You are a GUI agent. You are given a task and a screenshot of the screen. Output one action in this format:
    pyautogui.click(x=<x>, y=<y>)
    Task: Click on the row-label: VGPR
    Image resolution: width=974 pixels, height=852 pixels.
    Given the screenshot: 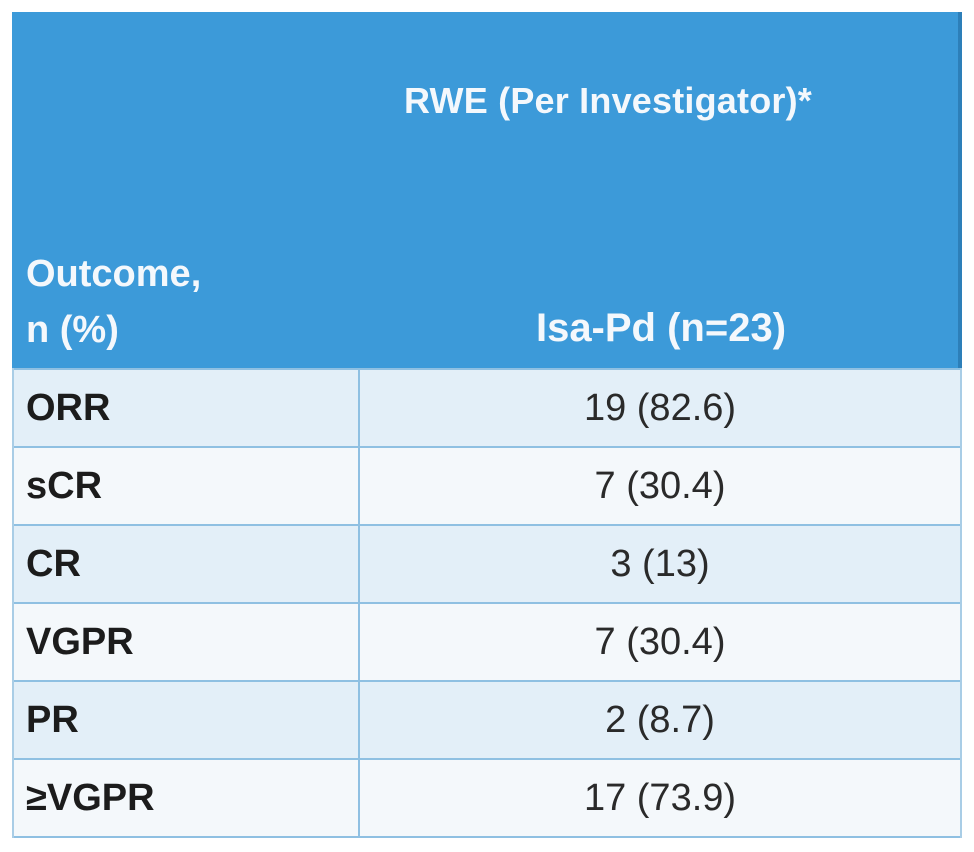 What is the action you would take?
    pyautogui.click(x=187, y=642)
    